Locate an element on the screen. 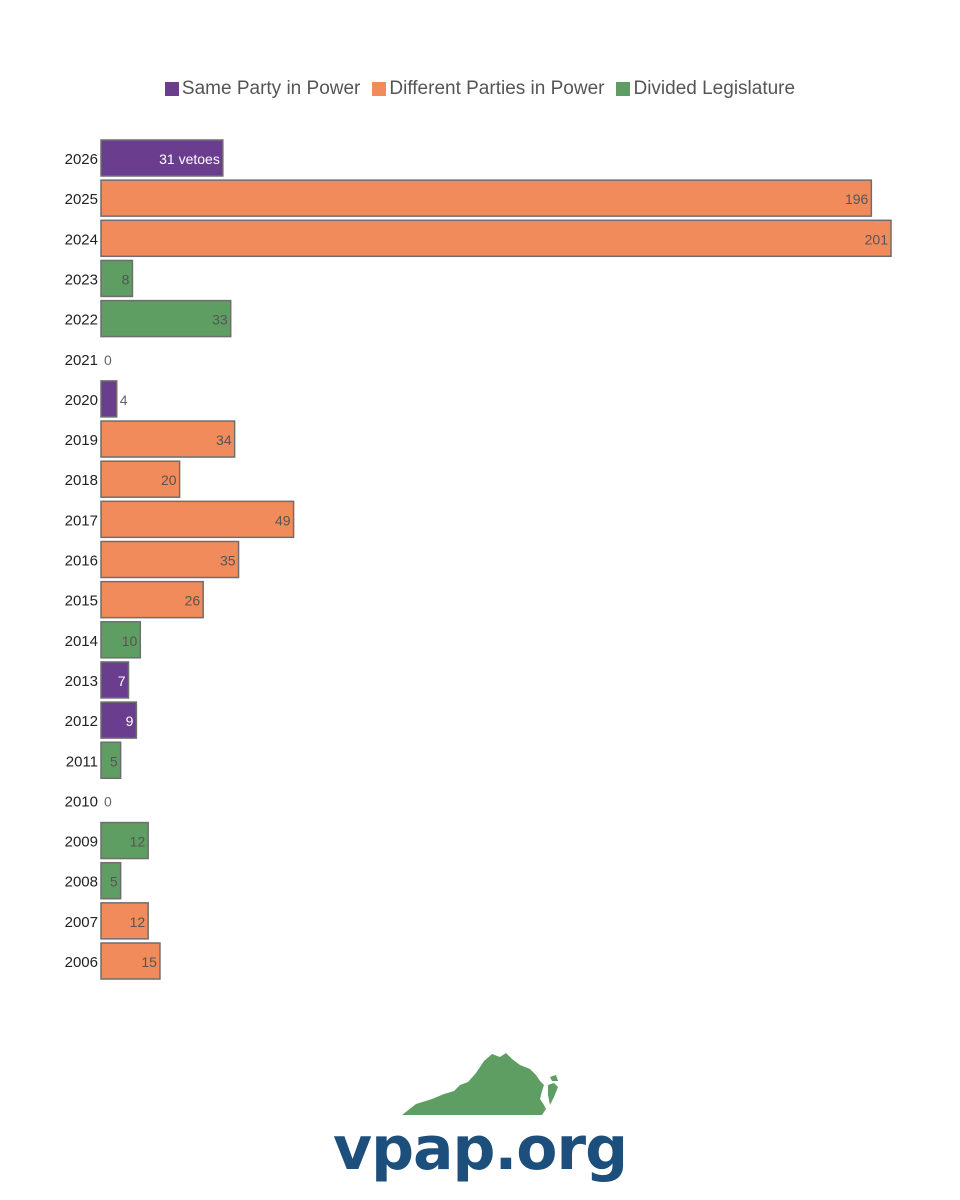 The height and width of the screenshot is (1200, 960). data-label: 196 is located at coordinates (857, 199).